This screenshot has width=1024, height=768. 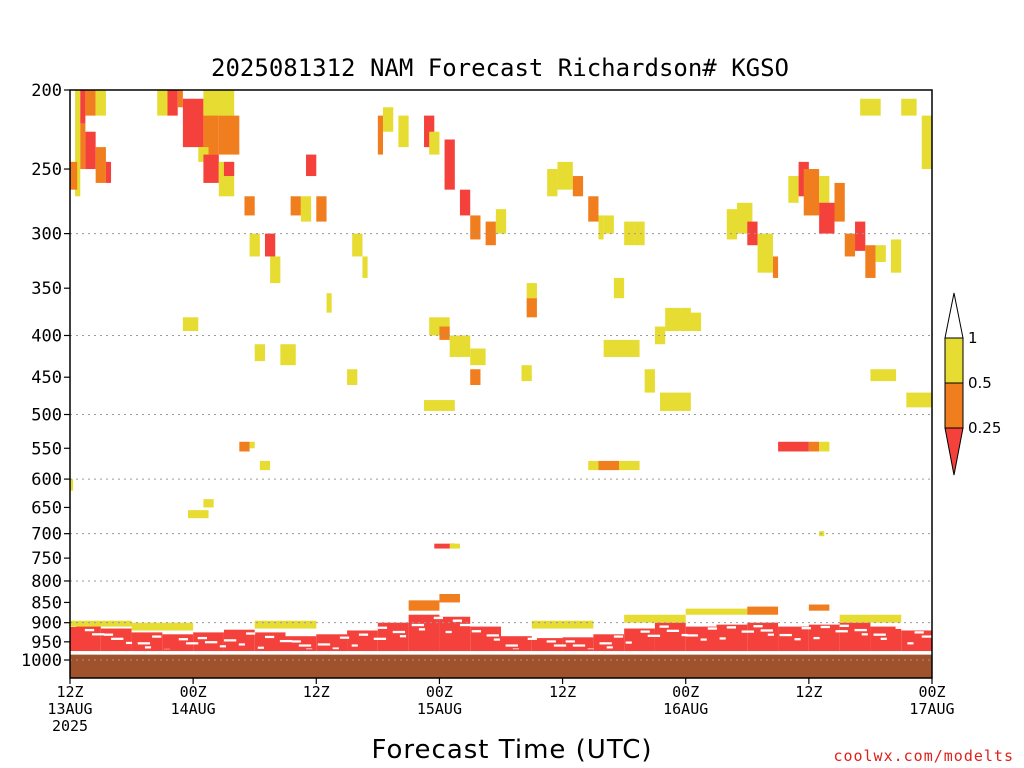 I want to click on ground-band, so click(x=501, y=666).